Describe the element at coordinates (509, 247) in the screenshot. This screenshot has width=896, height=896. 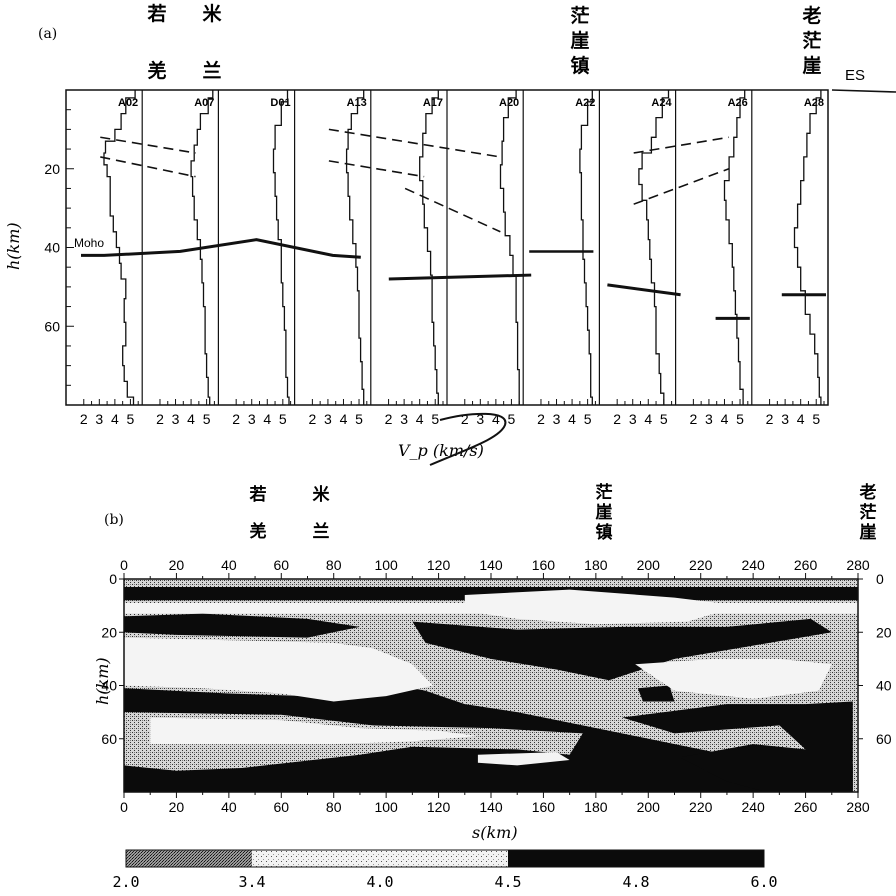
I see `velocity-profile-A20` at that location.